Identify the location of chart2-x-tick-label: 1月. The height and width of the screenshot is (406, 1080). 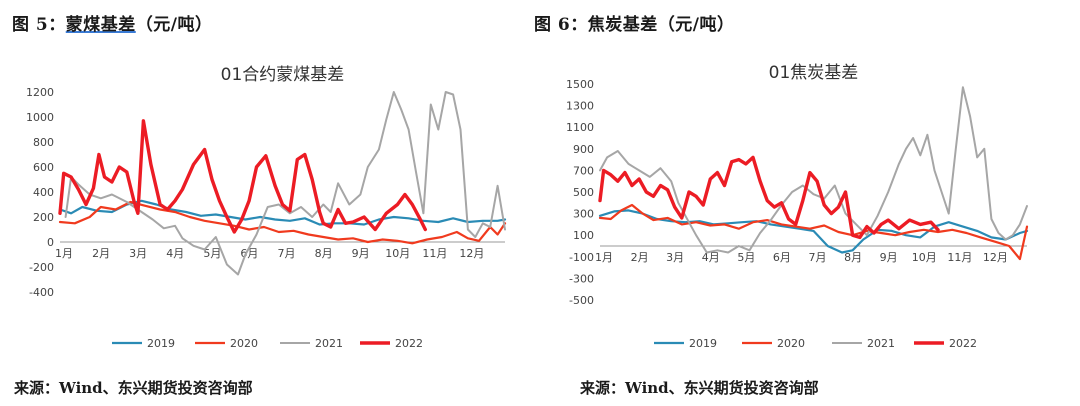
(604, 257).